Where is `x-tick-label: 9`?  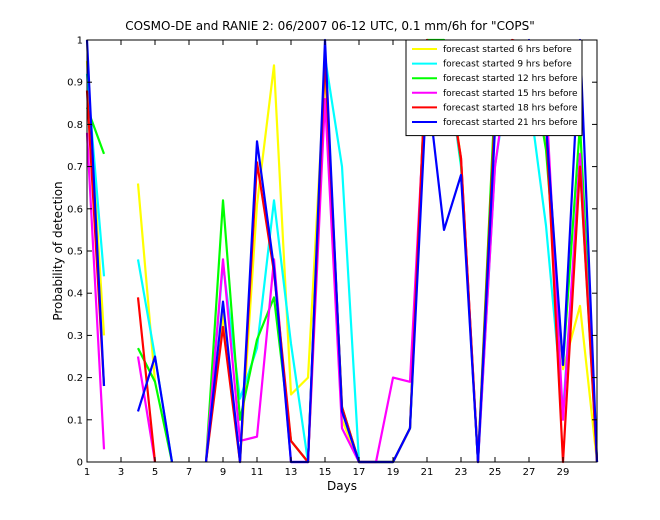
x-tick-label: 9 is located at coordinates (223, 472).